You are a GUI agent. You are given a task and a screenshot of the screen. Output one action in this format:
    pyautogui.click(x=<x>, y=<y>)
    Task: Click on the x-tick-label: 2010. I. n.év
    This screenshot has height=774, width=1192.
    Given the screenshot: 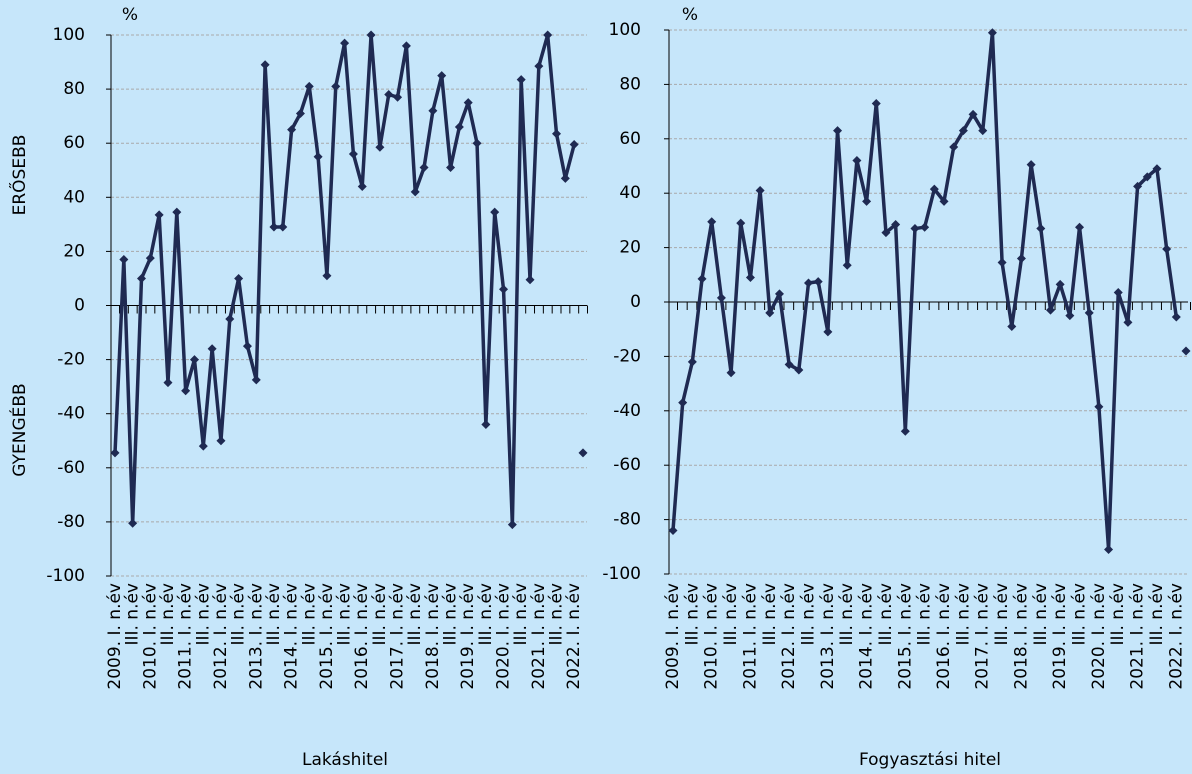 What is the action you would take?
    pyautogui.click(x=712, y=636)
    